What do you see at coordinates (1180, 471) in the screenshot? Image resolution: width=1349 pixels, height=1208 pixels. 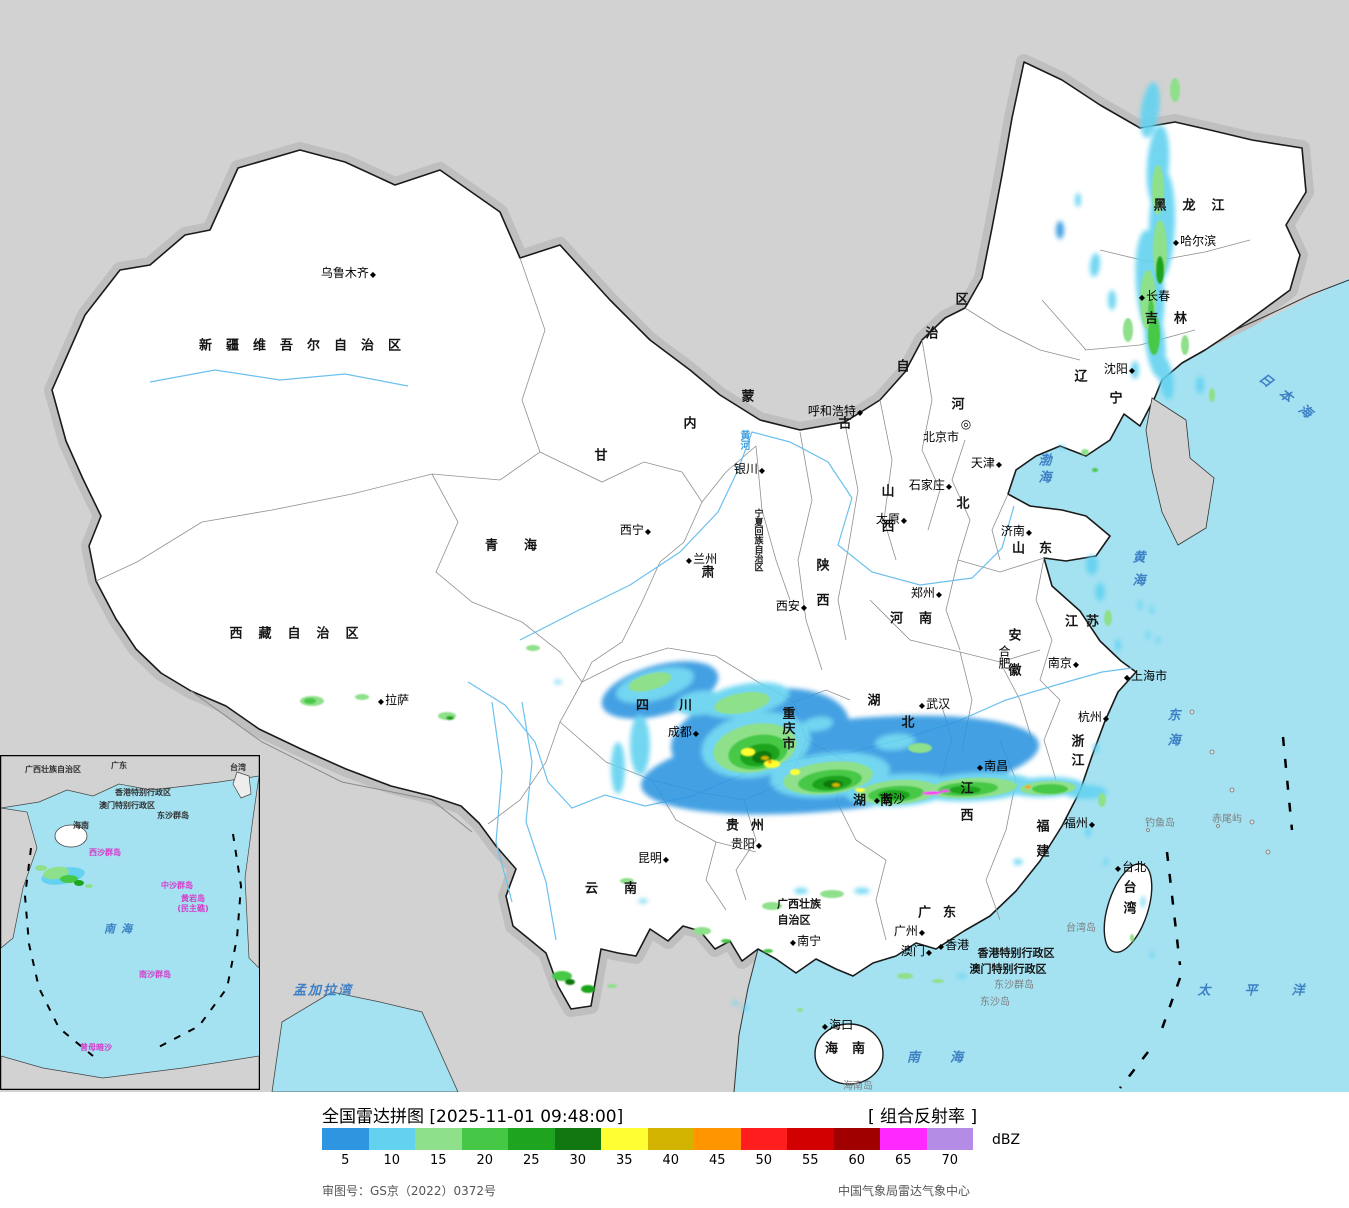 I see `korea-peninsula` at bounding box center [1180, 471].